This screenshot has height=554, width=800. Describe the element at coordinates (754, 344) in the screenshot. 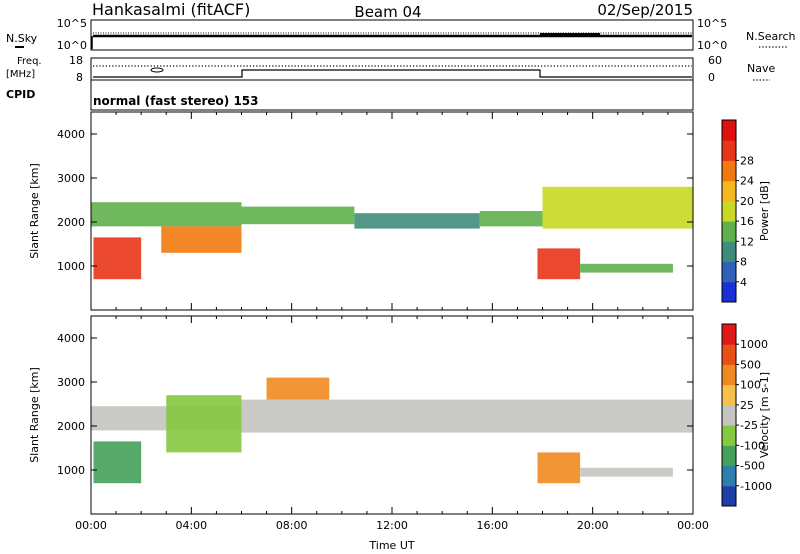

I see `colorbar-tick-label: 1000` at that location.